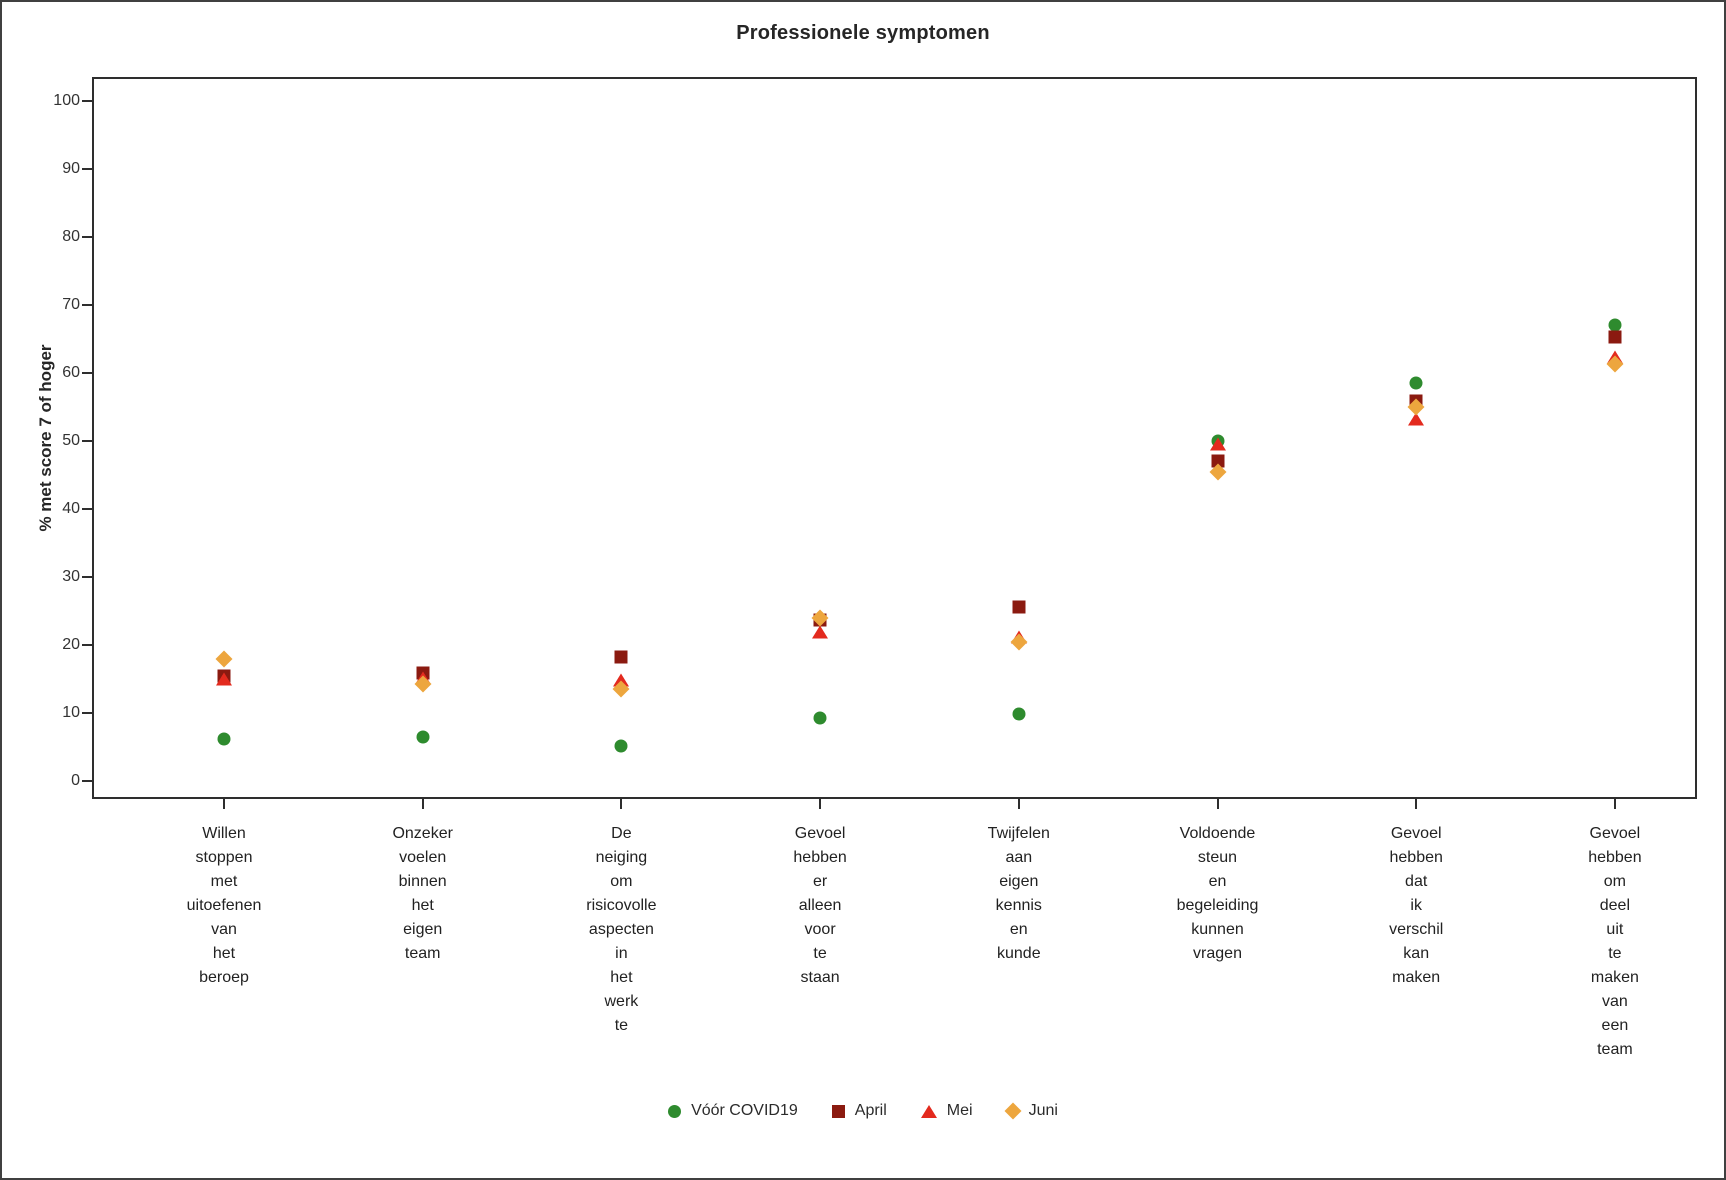 The image size is (1726, 1180). I want to click on category-label-line: binnen, so click(422, 881).